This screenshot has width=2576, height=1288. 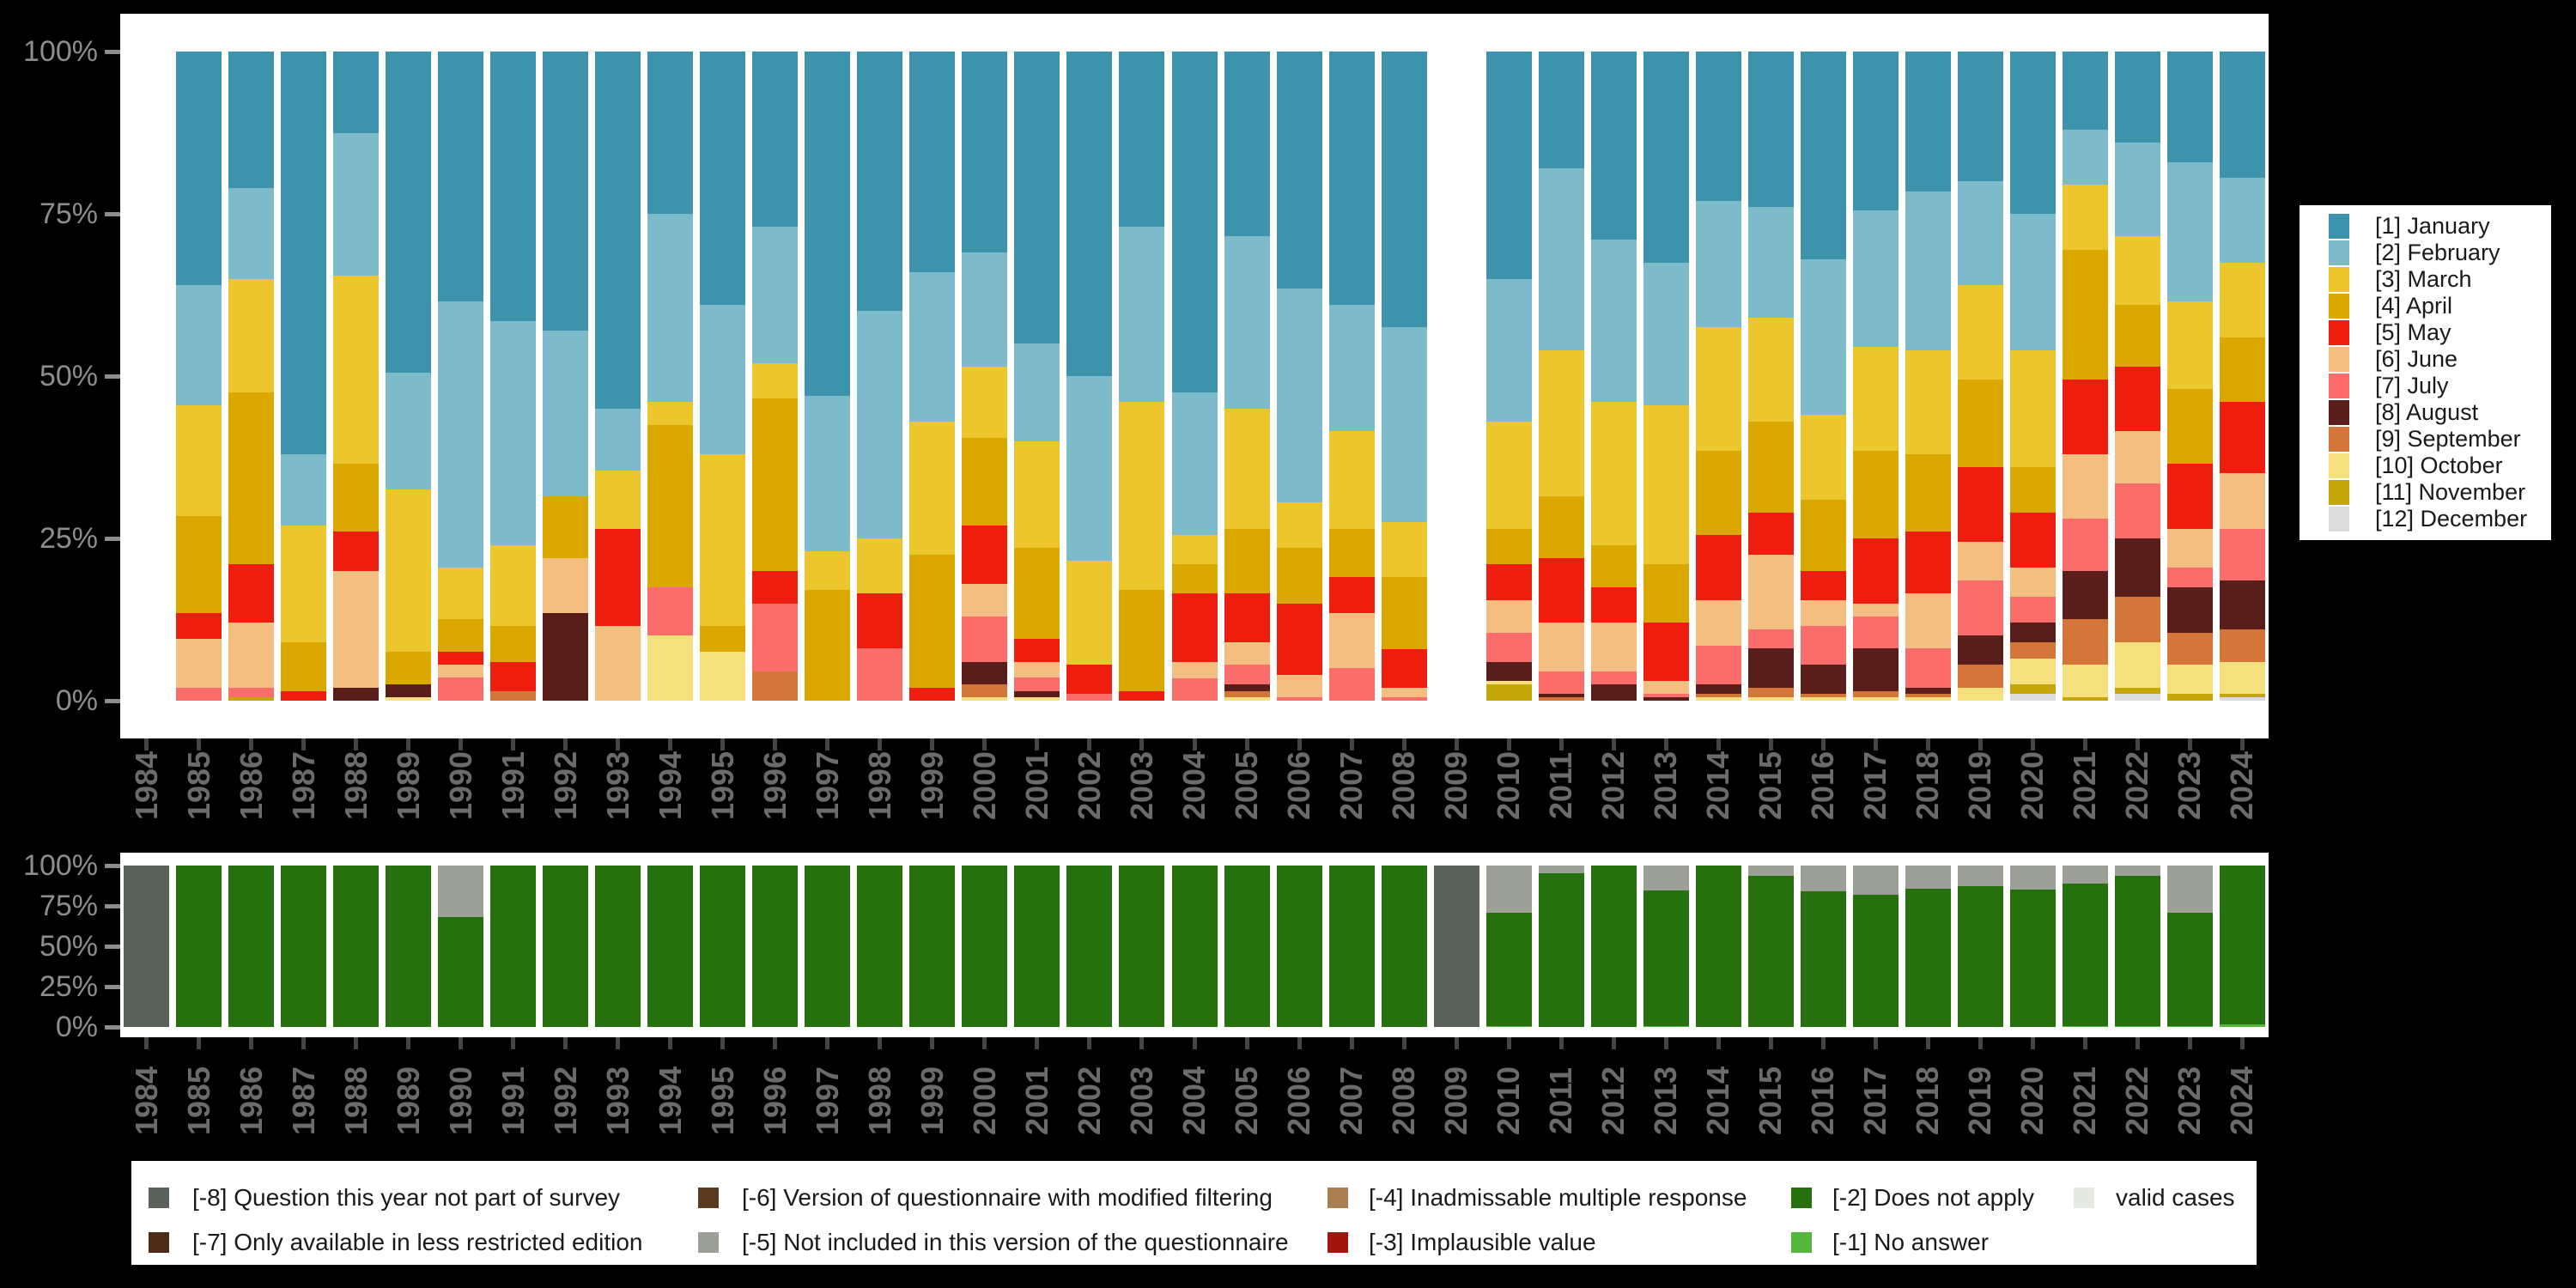 I want to click on missing-x-label-2011: 2011, so click(x=1561, y=1100).